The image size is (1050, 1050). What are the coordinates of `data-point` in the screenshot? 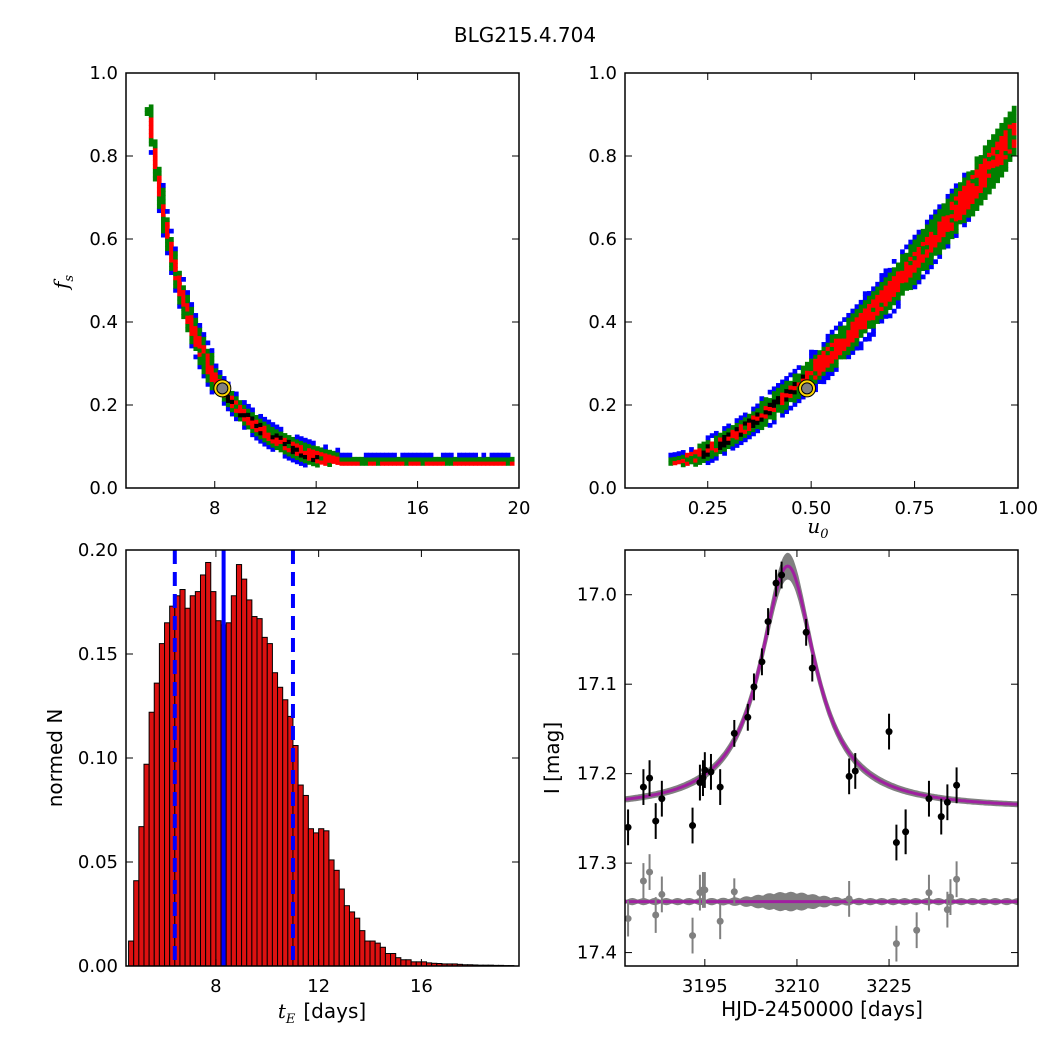 It's located at (643, 787).